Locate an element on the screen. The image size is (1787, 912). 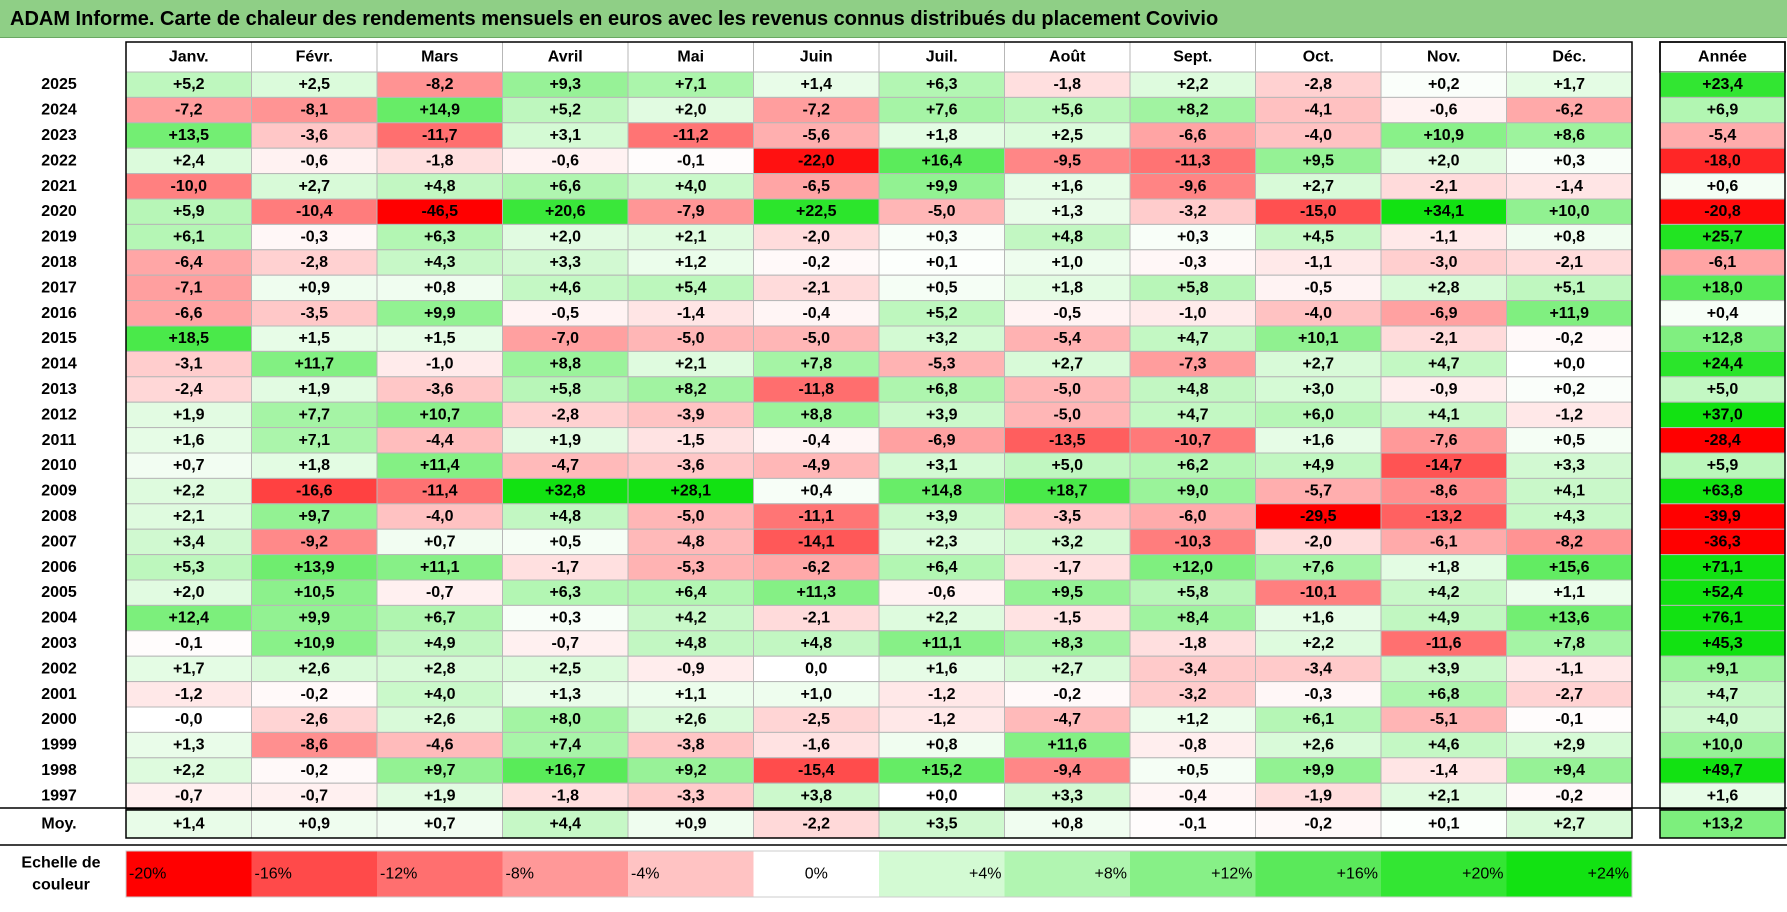
cell-value: +0,1 is located at coordinates (942, 262).